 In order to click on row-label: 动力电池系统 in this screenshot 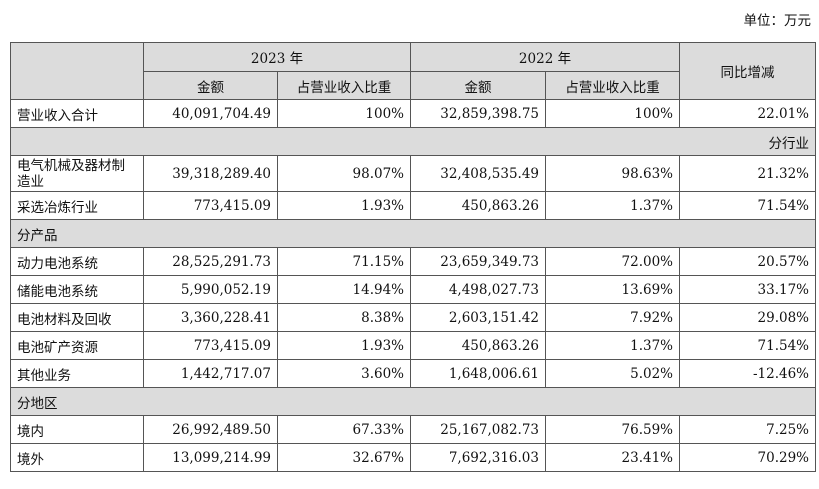, I will do `click(77, 261)`.